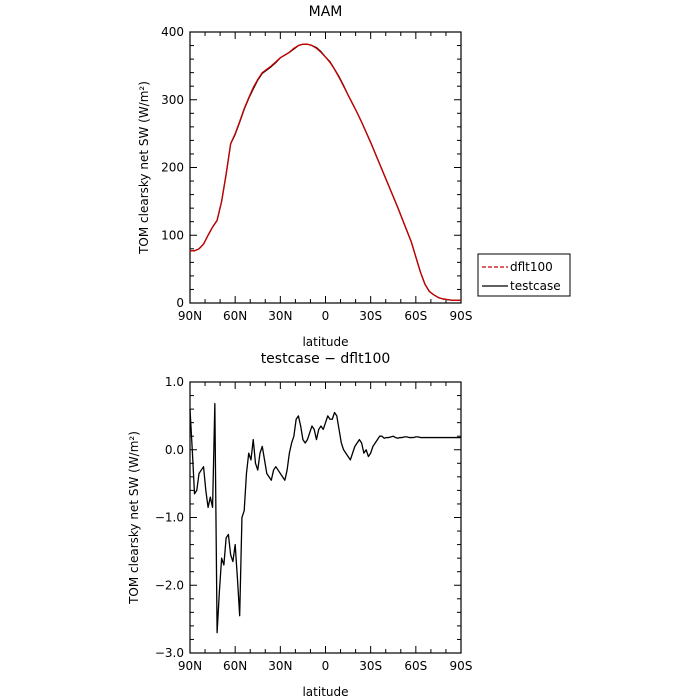 The image size is (700, 700). What do you see at coordinates (174, 450) in the screenshot?
I see `bottom-y-tick-label: 0.0` at bounding box center [174, 450].